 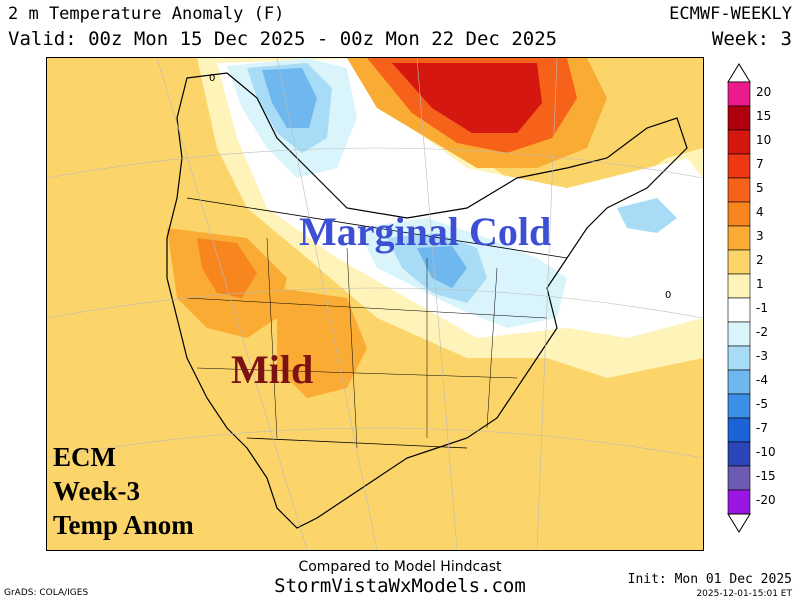 What do you see at coordinates (760, 236) in the screenshot?
I see `legend-label: 3` at bounding box center [760, 236].